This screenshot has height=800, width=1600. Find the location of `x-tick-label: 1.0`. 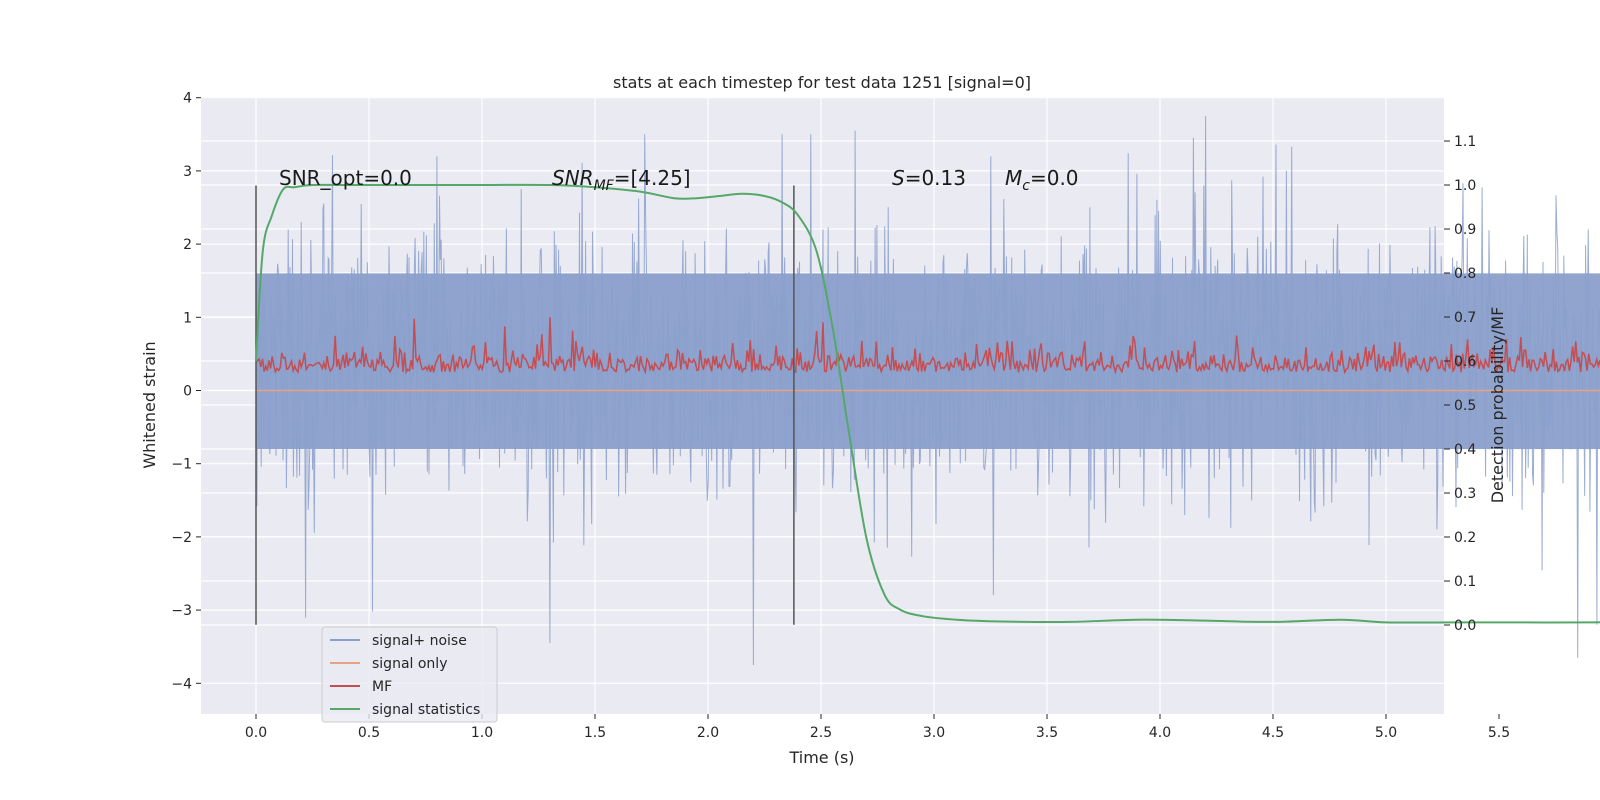

x-tick-label: 1.0 is located at coordinates (482, 733).